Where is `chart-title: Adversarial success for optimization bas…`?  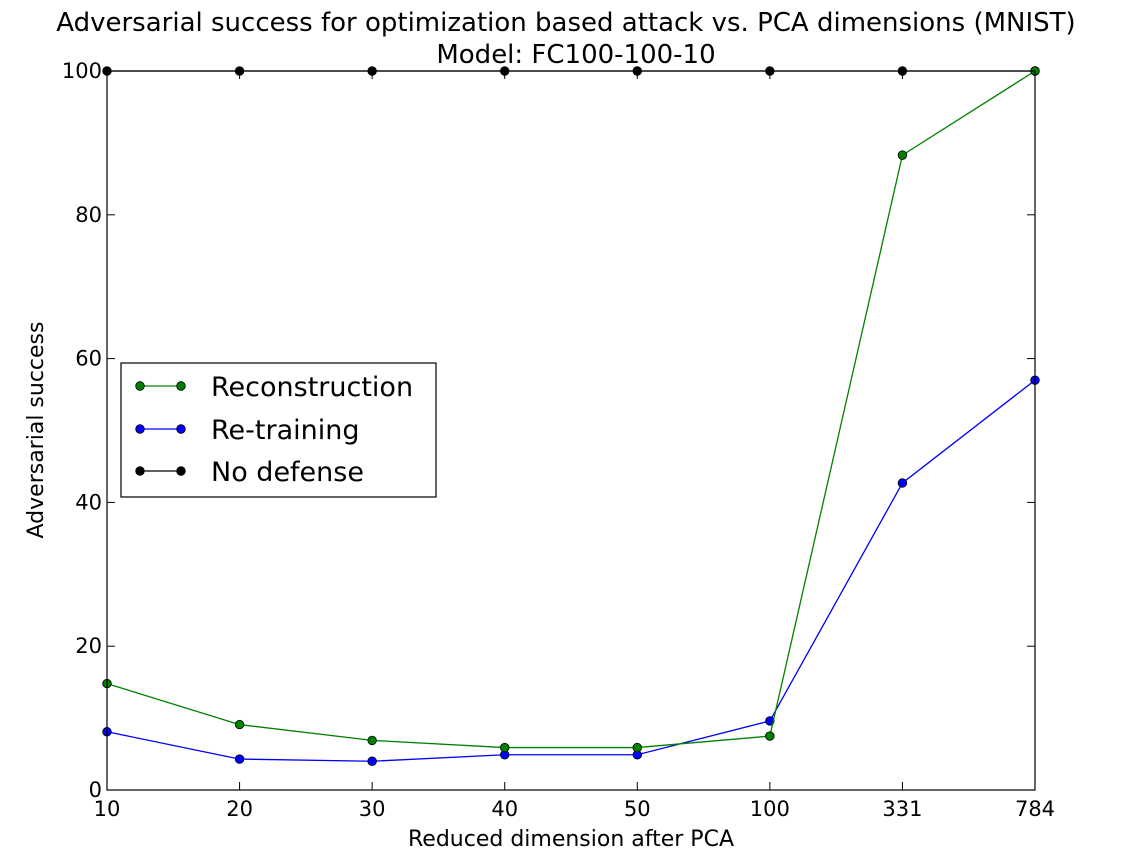 chart-title: Adversarial success for optimization bas… is located at coordinates (565, 23).